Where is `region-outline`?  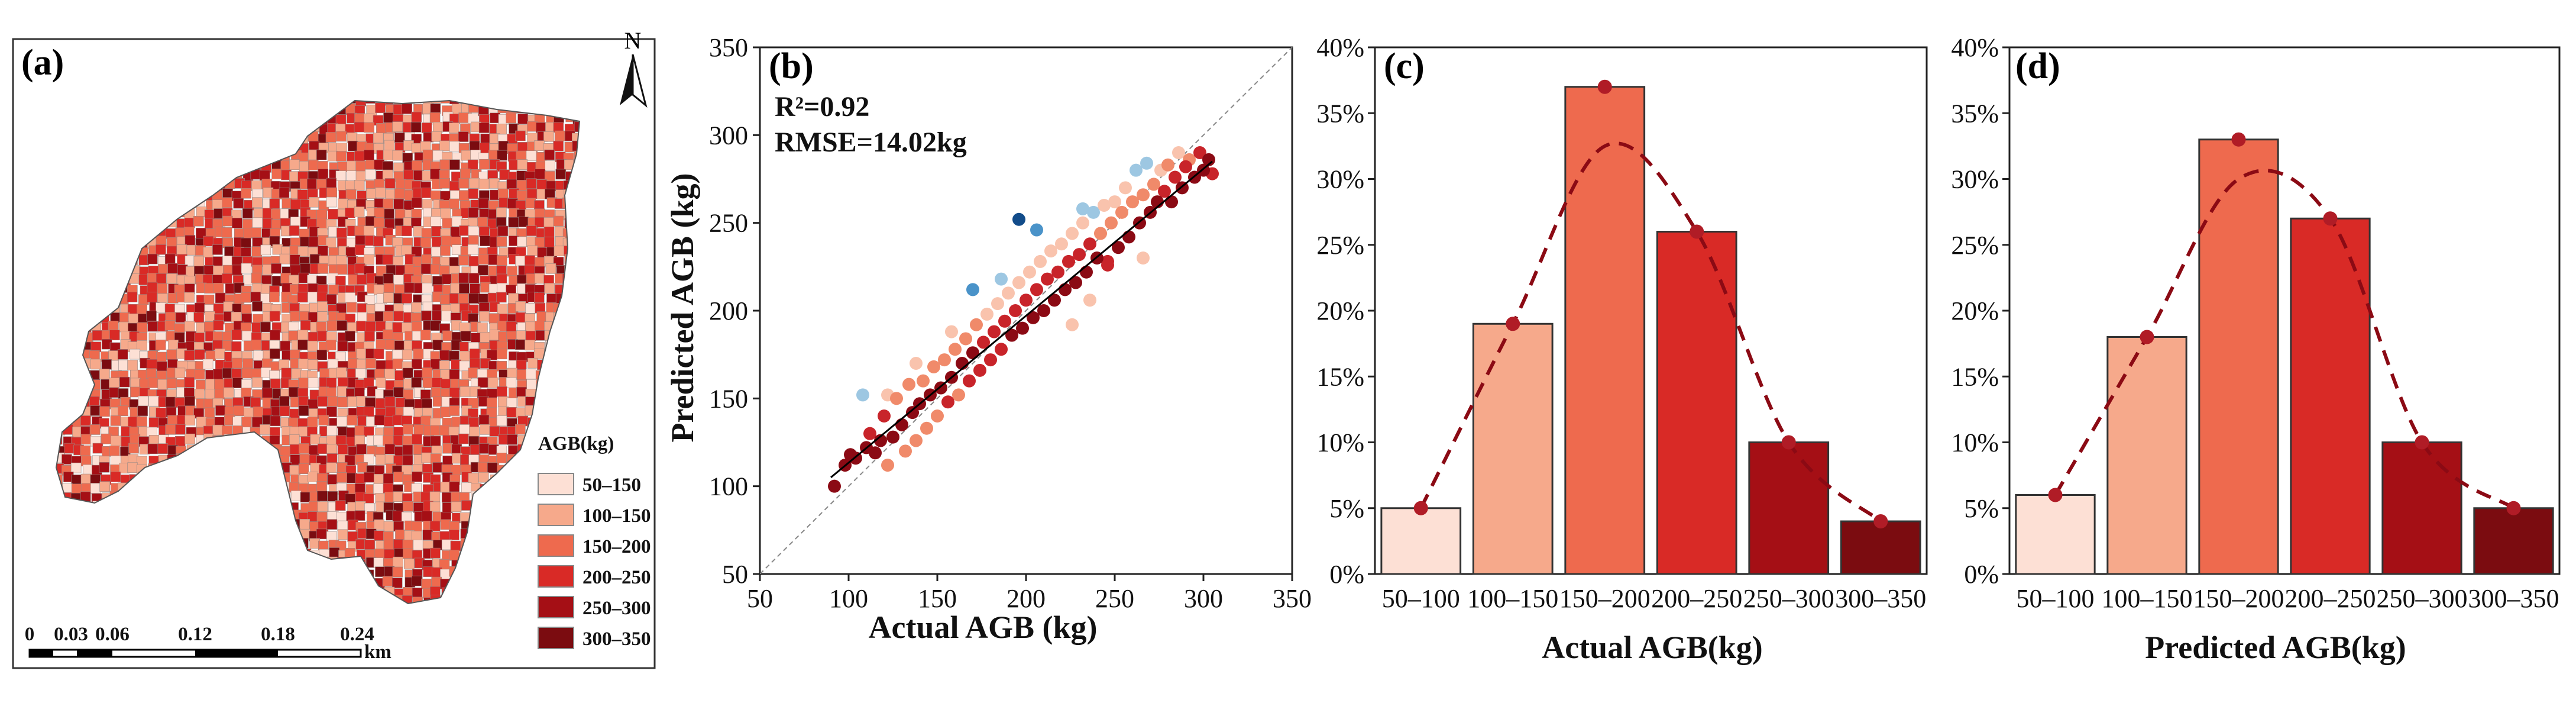
region-outline is located at coordinates (318, 352).